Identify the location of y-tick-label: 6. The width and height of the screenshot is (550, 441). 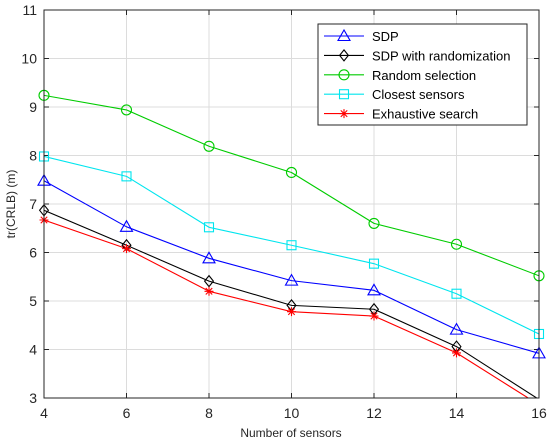
(33, 253).